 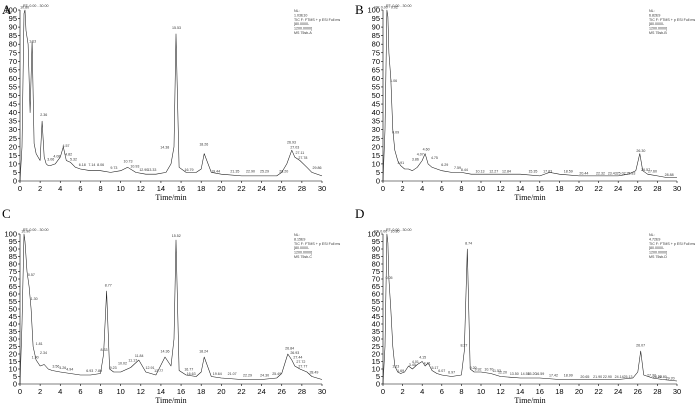 I want to click on y-tick-label: 95, so click(x=376, y=18).